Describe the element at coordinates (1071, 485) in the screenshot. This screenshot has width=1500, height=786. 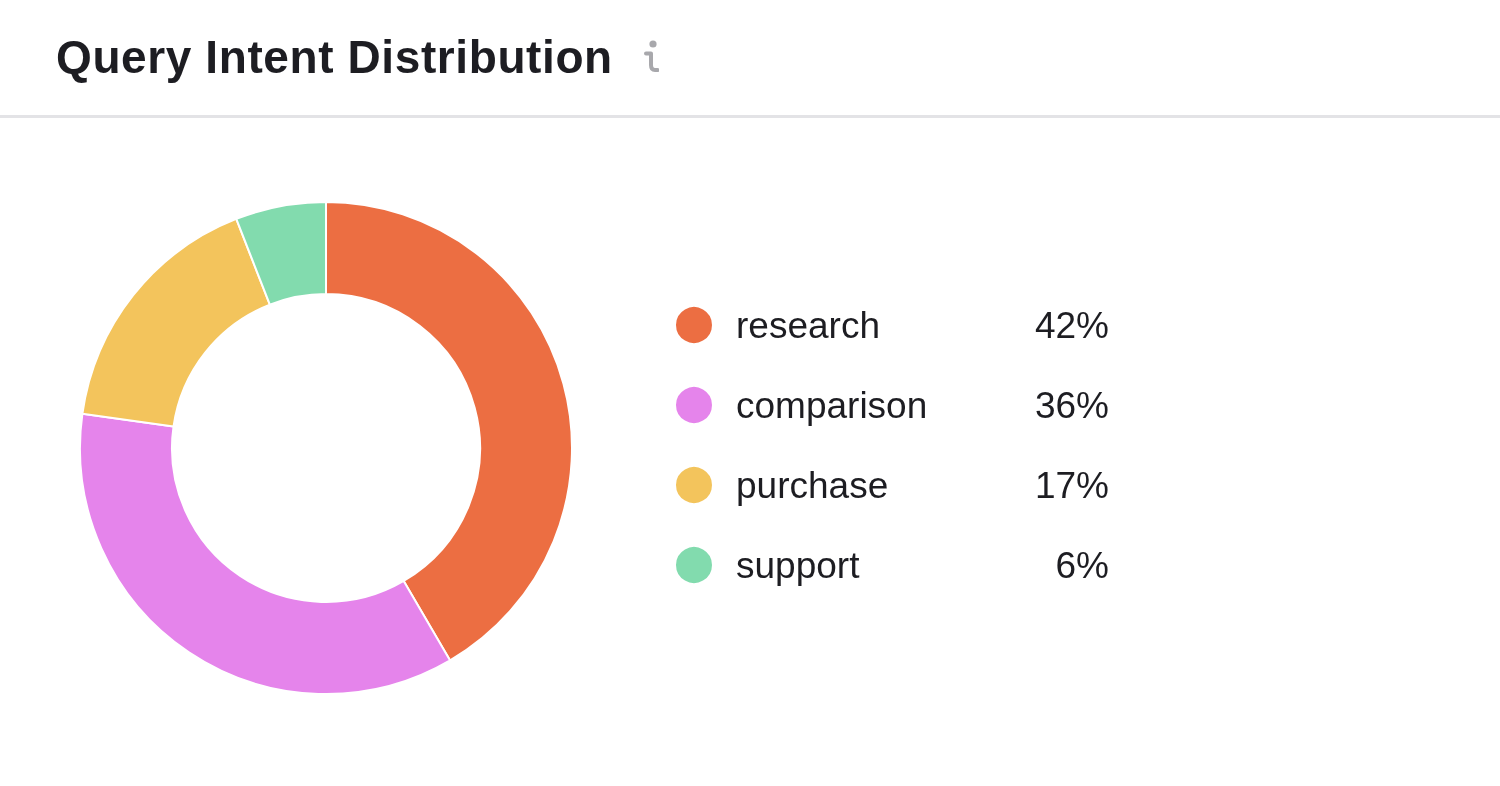
I see `data-label: 17%` at that location.